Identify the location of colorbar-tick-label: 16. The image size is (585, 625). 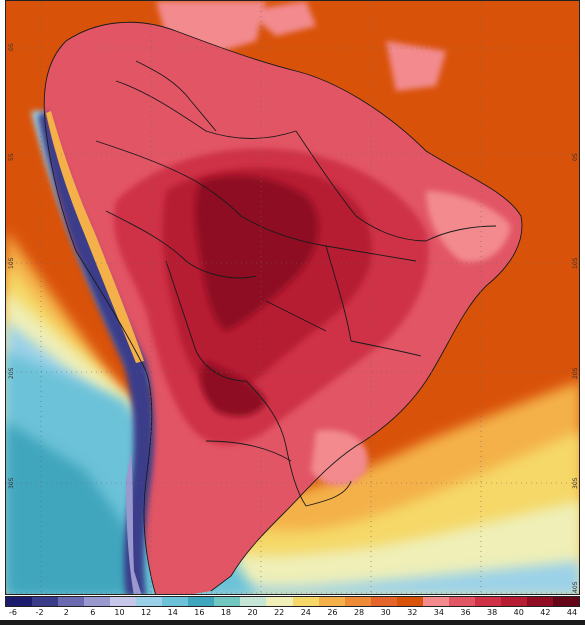
(199, 612).